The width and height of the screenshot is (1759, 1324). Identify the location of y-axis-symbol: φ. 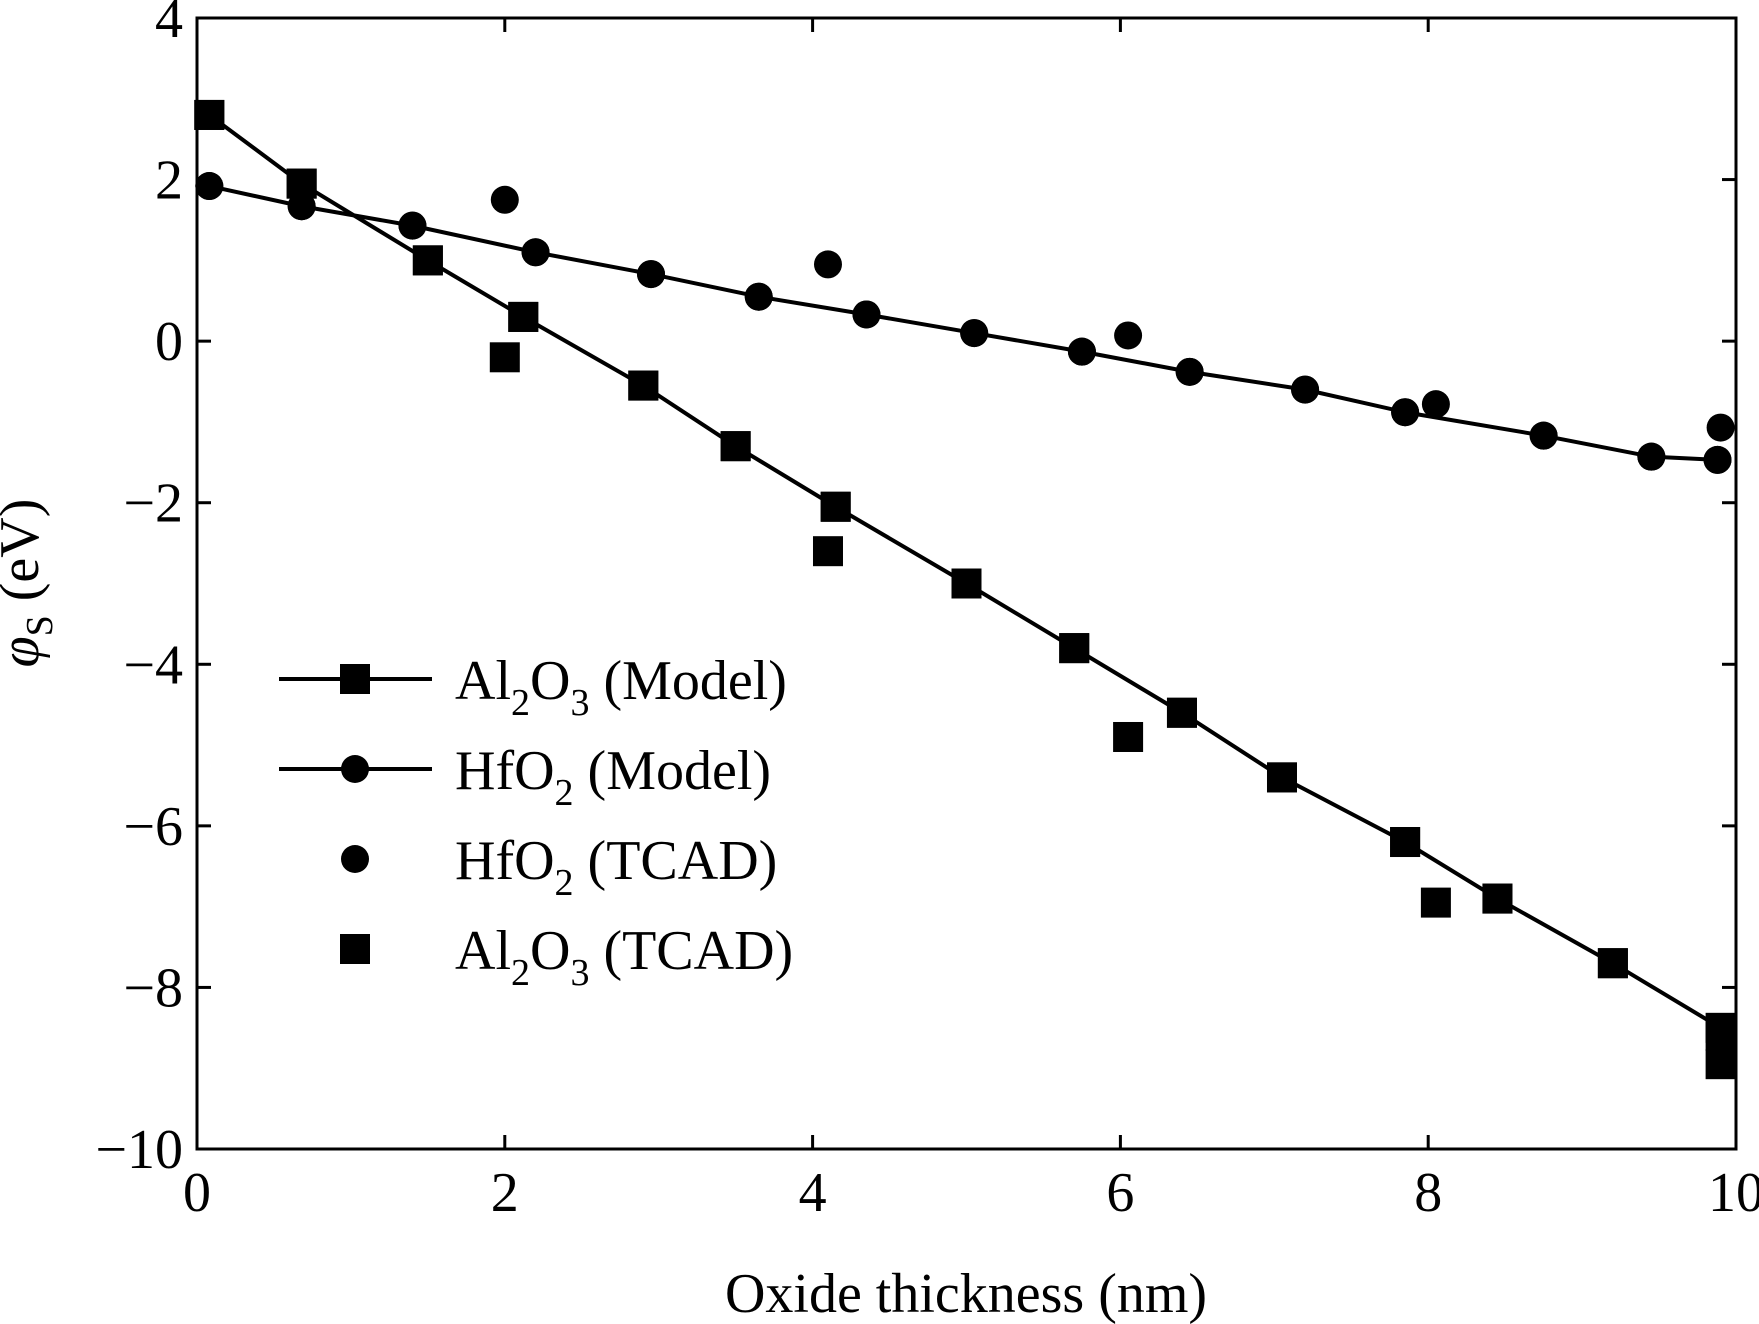
(25, 651).